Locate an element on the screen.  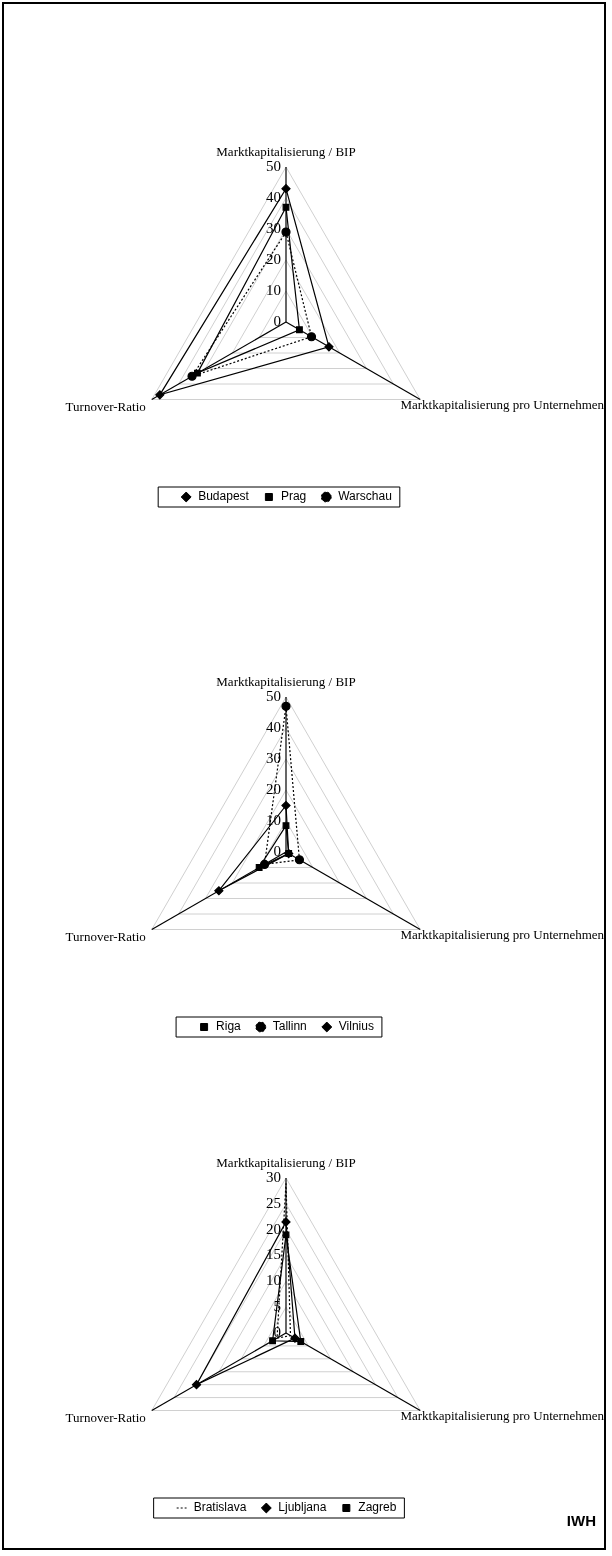
legend-label: Ljubljana is located at coordinates (302, 1507).